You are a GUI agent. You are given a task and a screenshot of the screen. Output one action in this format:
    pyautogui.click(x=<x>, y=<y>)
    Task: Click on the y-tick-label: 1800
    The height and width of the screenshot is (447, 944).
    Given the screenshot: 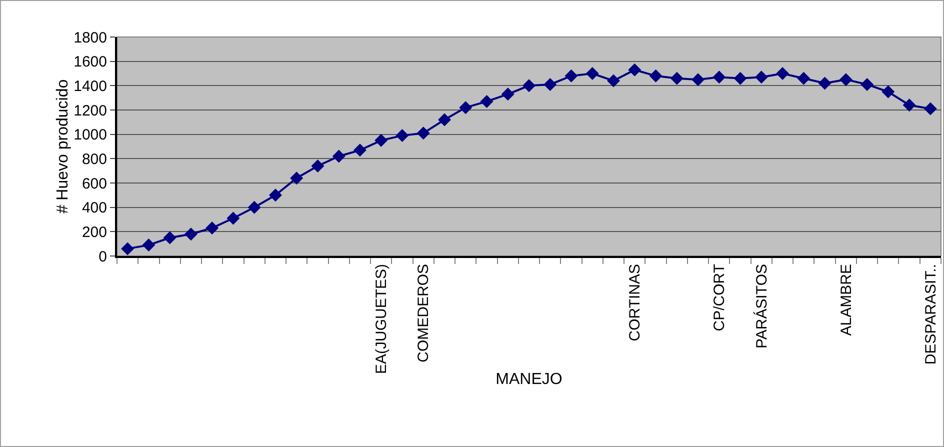 What is the action you would take?
    pyautogui.click(x=90, y=37)
    